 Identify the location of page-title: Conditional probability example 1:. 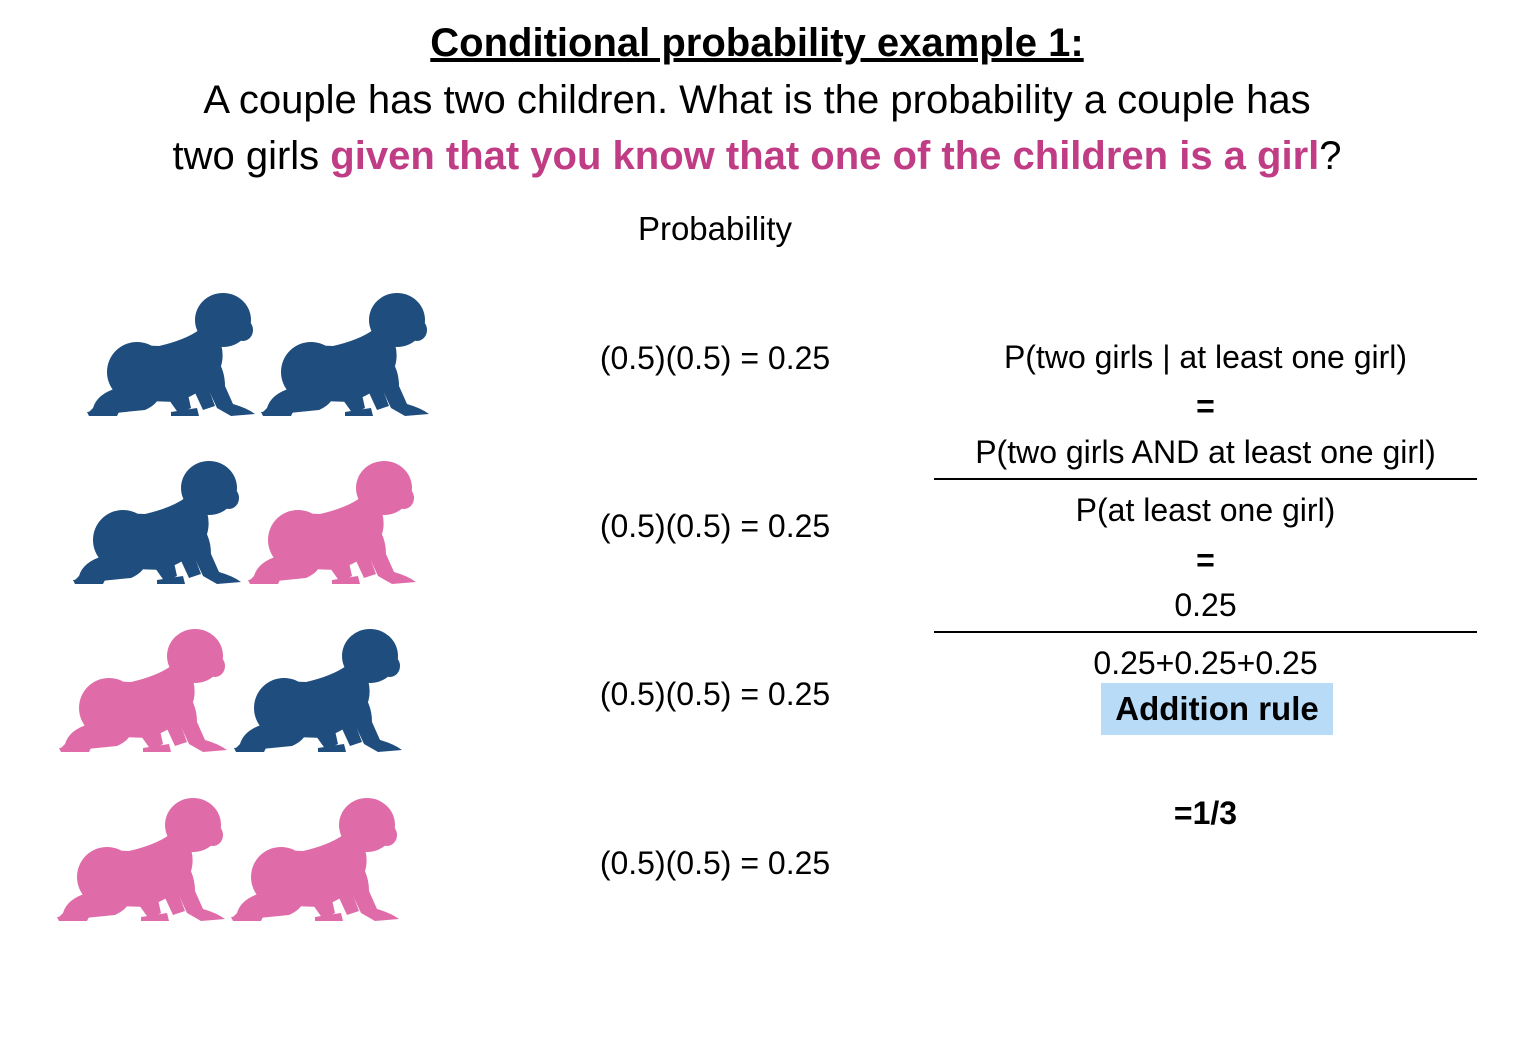
(757, 43).